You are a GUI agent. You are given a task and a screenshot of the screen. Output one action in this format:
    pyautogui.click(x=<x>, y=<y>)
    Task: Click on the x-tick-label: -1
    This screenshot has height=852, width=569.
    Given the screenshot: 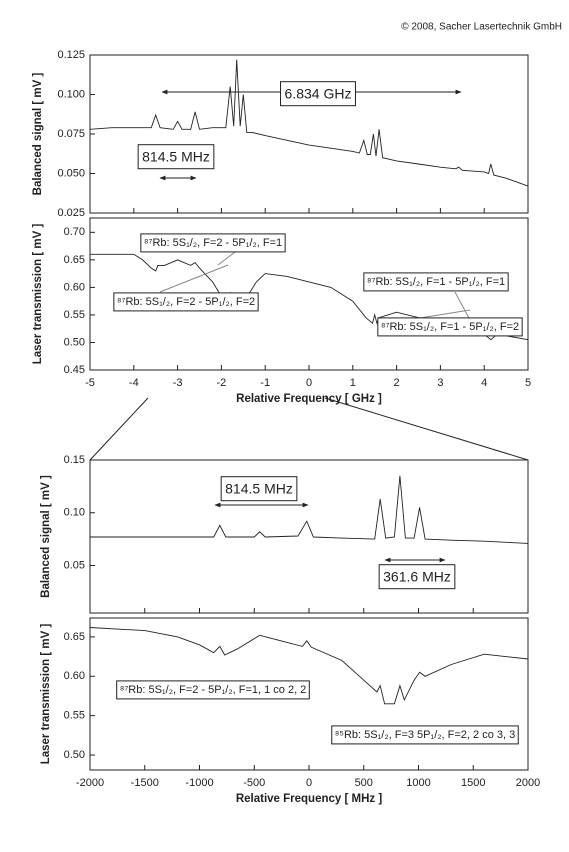 What is the action you would take?
    pyautogui.click(x=265, y=383)
    